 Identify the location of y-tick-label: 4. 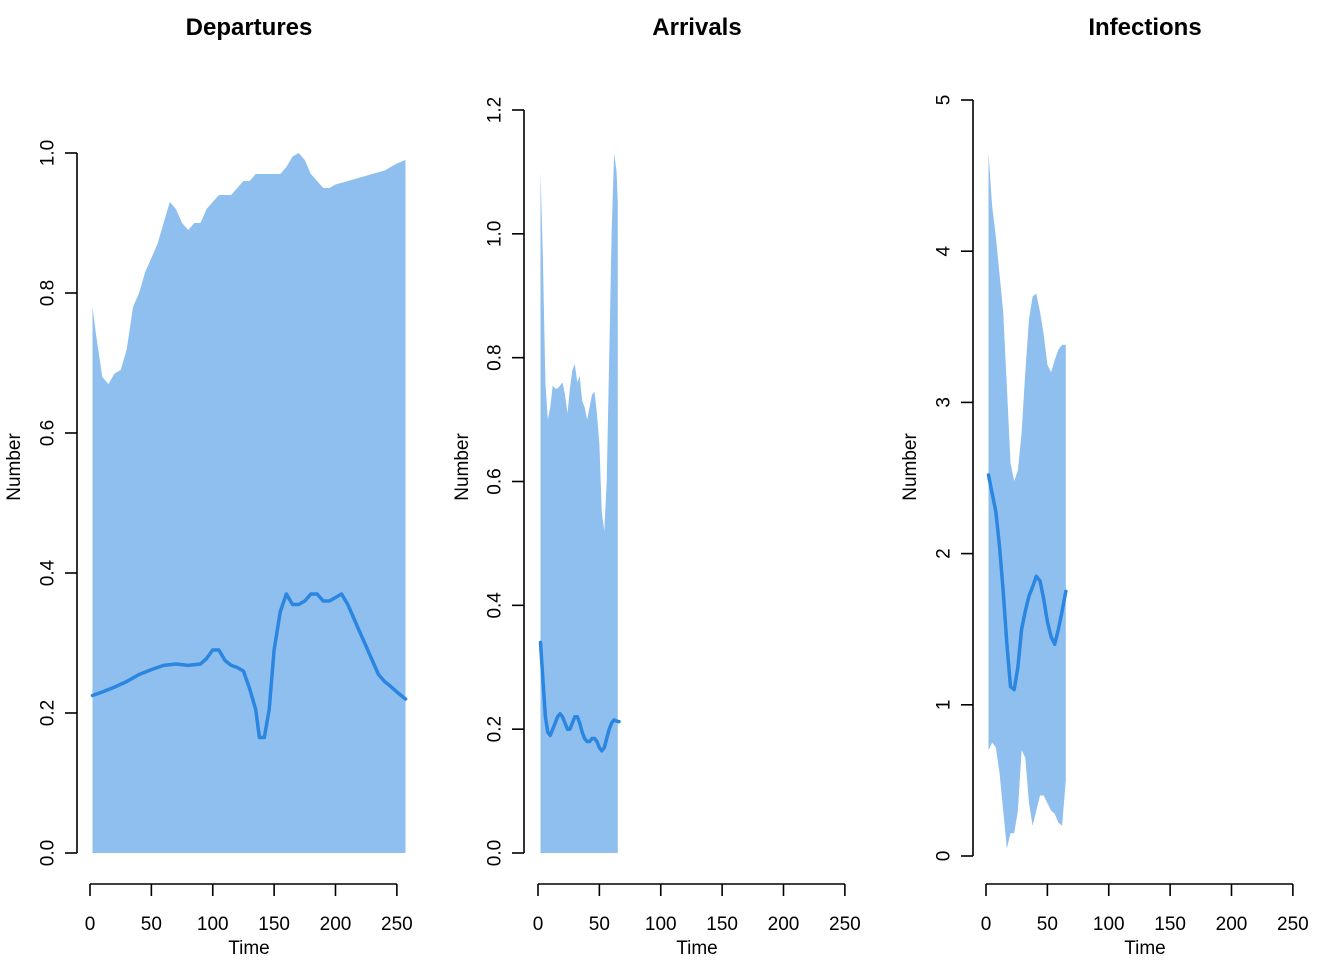
(944, 250).